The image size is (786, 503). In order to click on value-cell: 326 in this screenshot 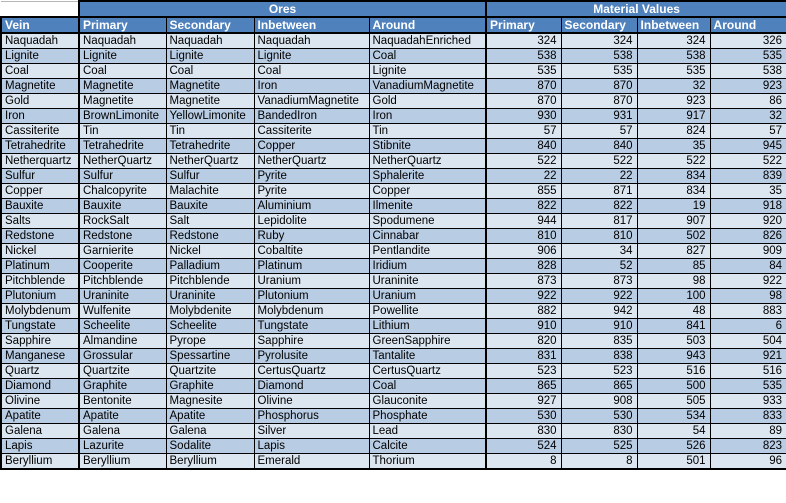, I will do `click(747, 40)`.